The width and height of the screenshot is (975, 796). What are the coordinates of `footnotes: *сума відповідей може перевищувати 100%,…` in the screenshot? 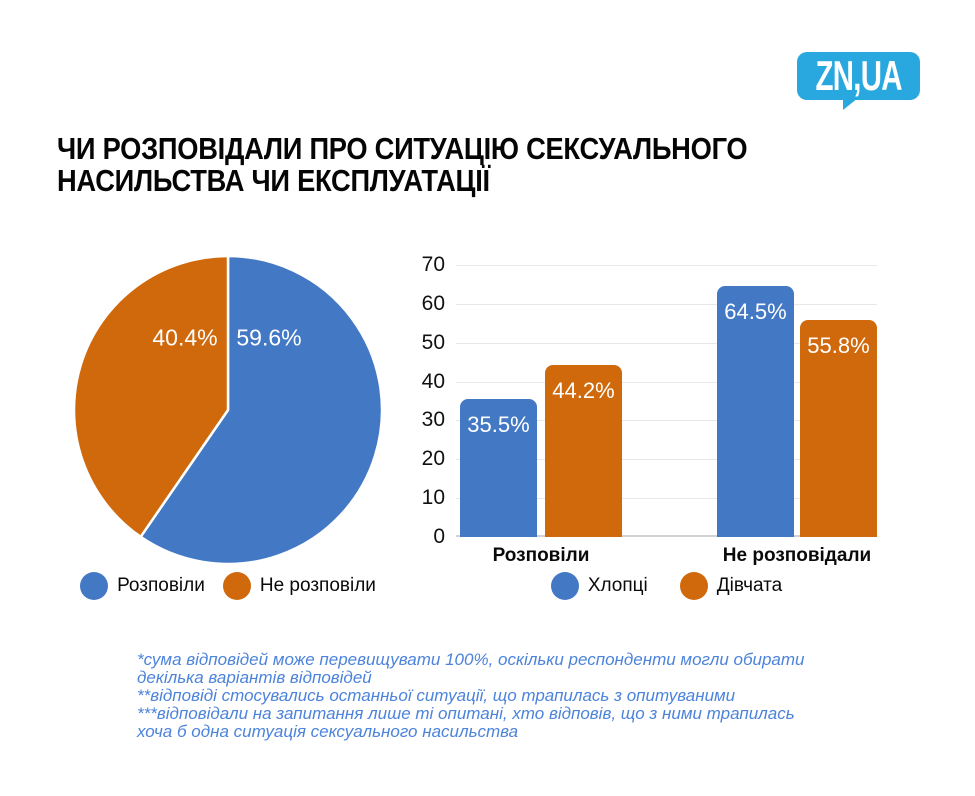 It's located at (472, 696).